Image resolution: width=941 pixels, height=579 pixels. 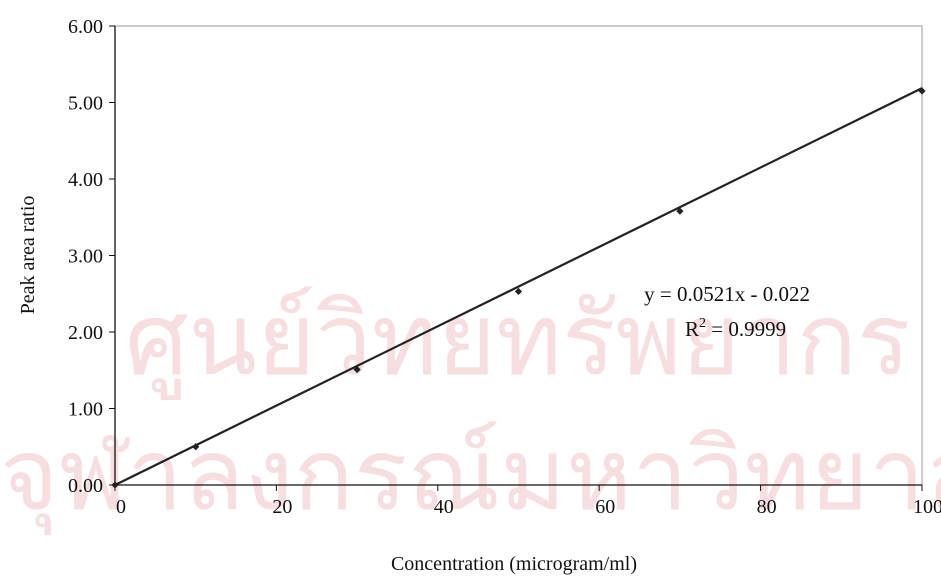 What do you see at coordinates (85, 333) in the screenshot?
I see `y-tick-label: 2.00` at bounding box center [85, 333].